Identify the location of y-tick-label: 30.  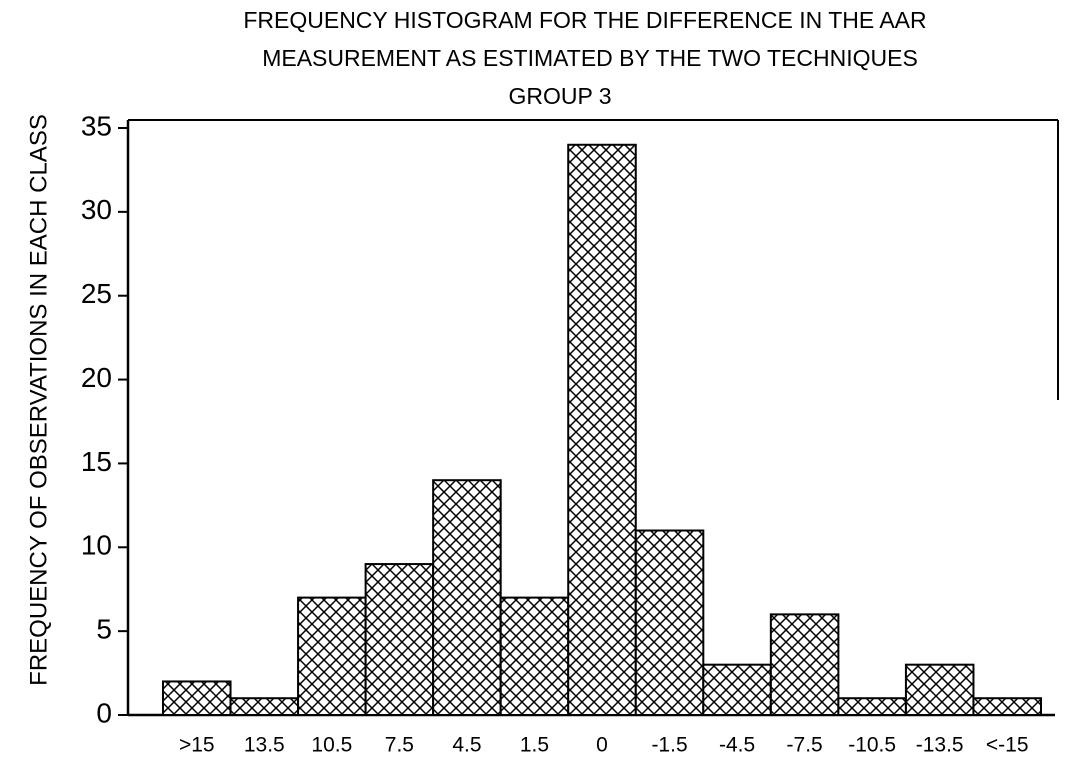
(96, 209).